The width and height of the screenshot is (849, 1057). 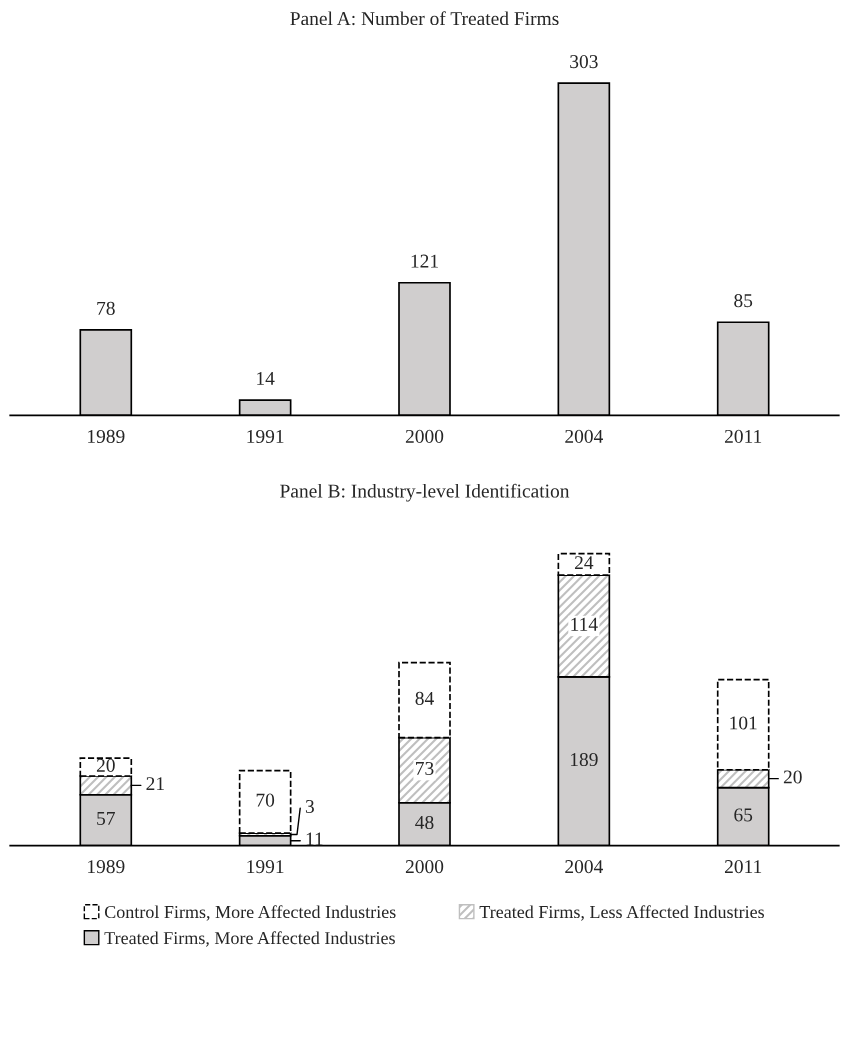 I want to click on data-label: 84, so click(x=424, y=698).